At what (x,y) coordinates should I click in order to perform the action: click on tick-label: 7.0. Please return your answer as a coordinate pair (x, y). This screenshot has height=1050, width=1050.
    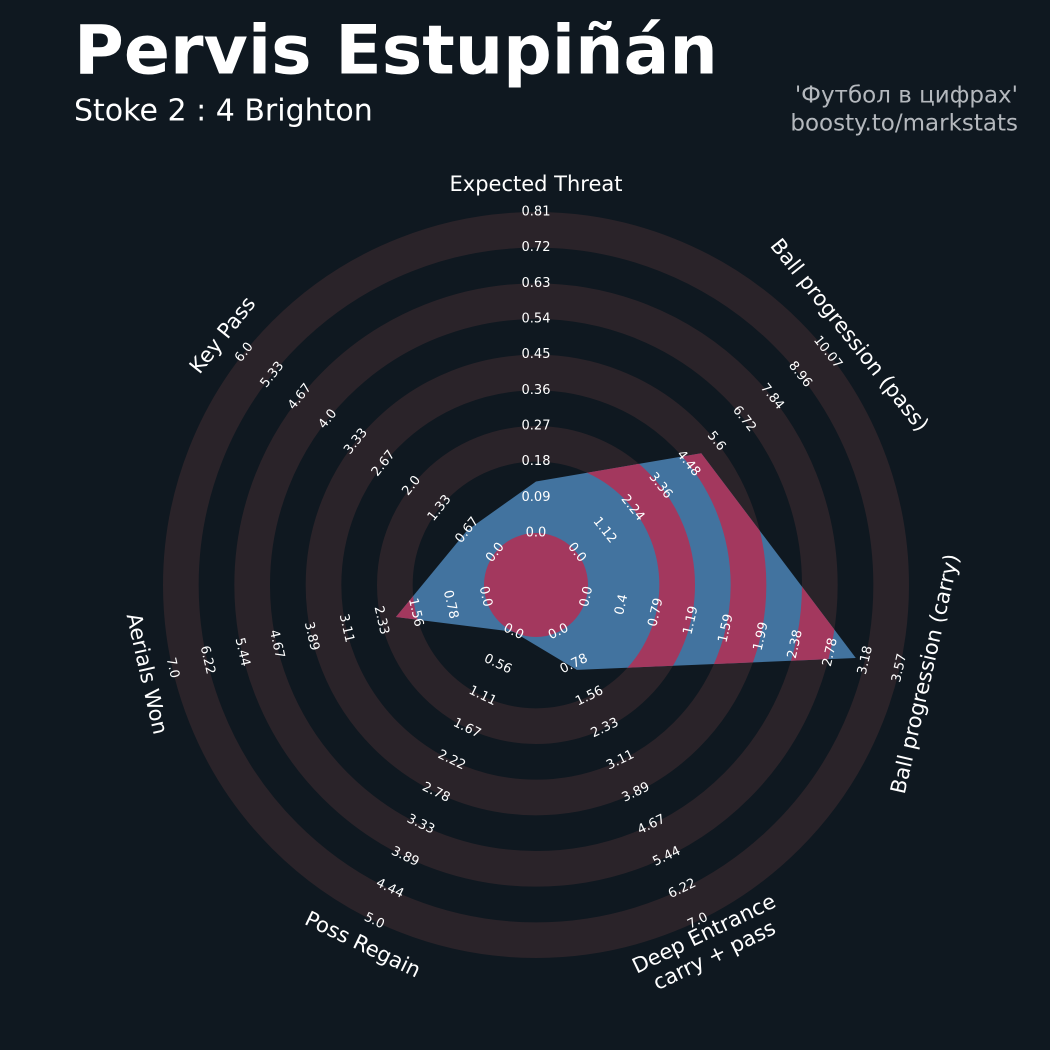
    Looking at the image, I should click on (172, 668).